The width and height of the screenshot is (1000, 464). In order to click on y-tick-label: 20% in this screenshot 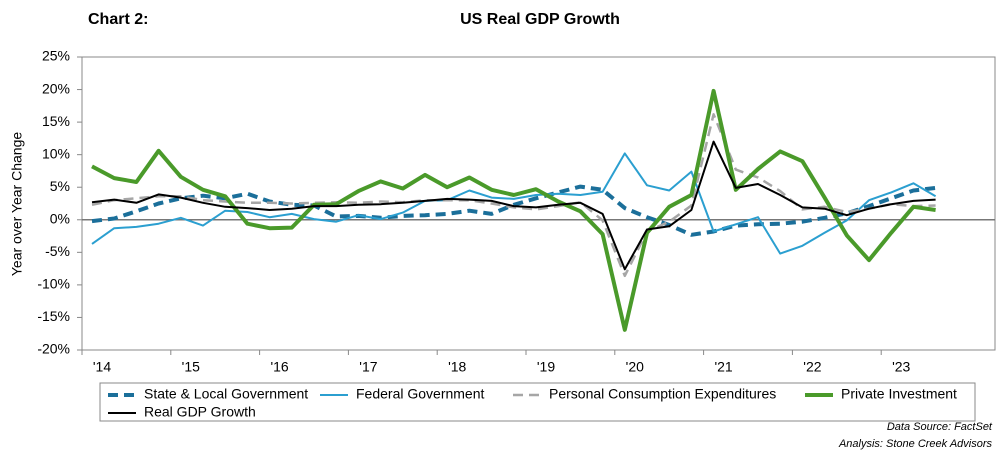, I will do `click(56, 88)`.